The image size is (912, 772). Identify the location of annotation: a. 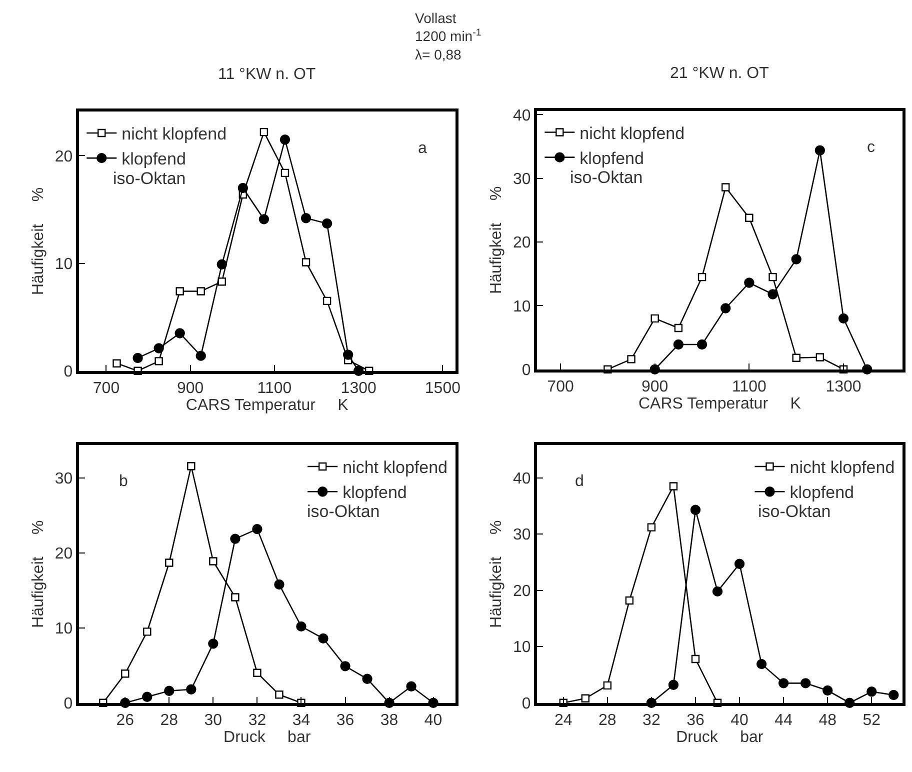
(422, 148).